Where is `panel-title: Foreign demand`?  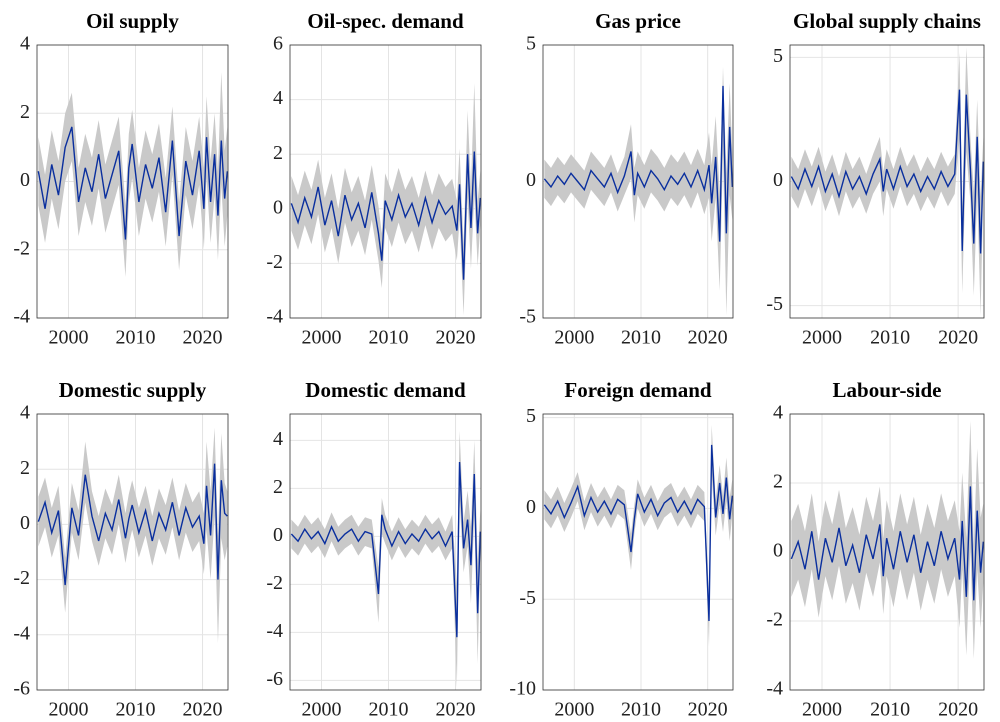 panel-title: Foreign demand is located at coordinates (638, 390).